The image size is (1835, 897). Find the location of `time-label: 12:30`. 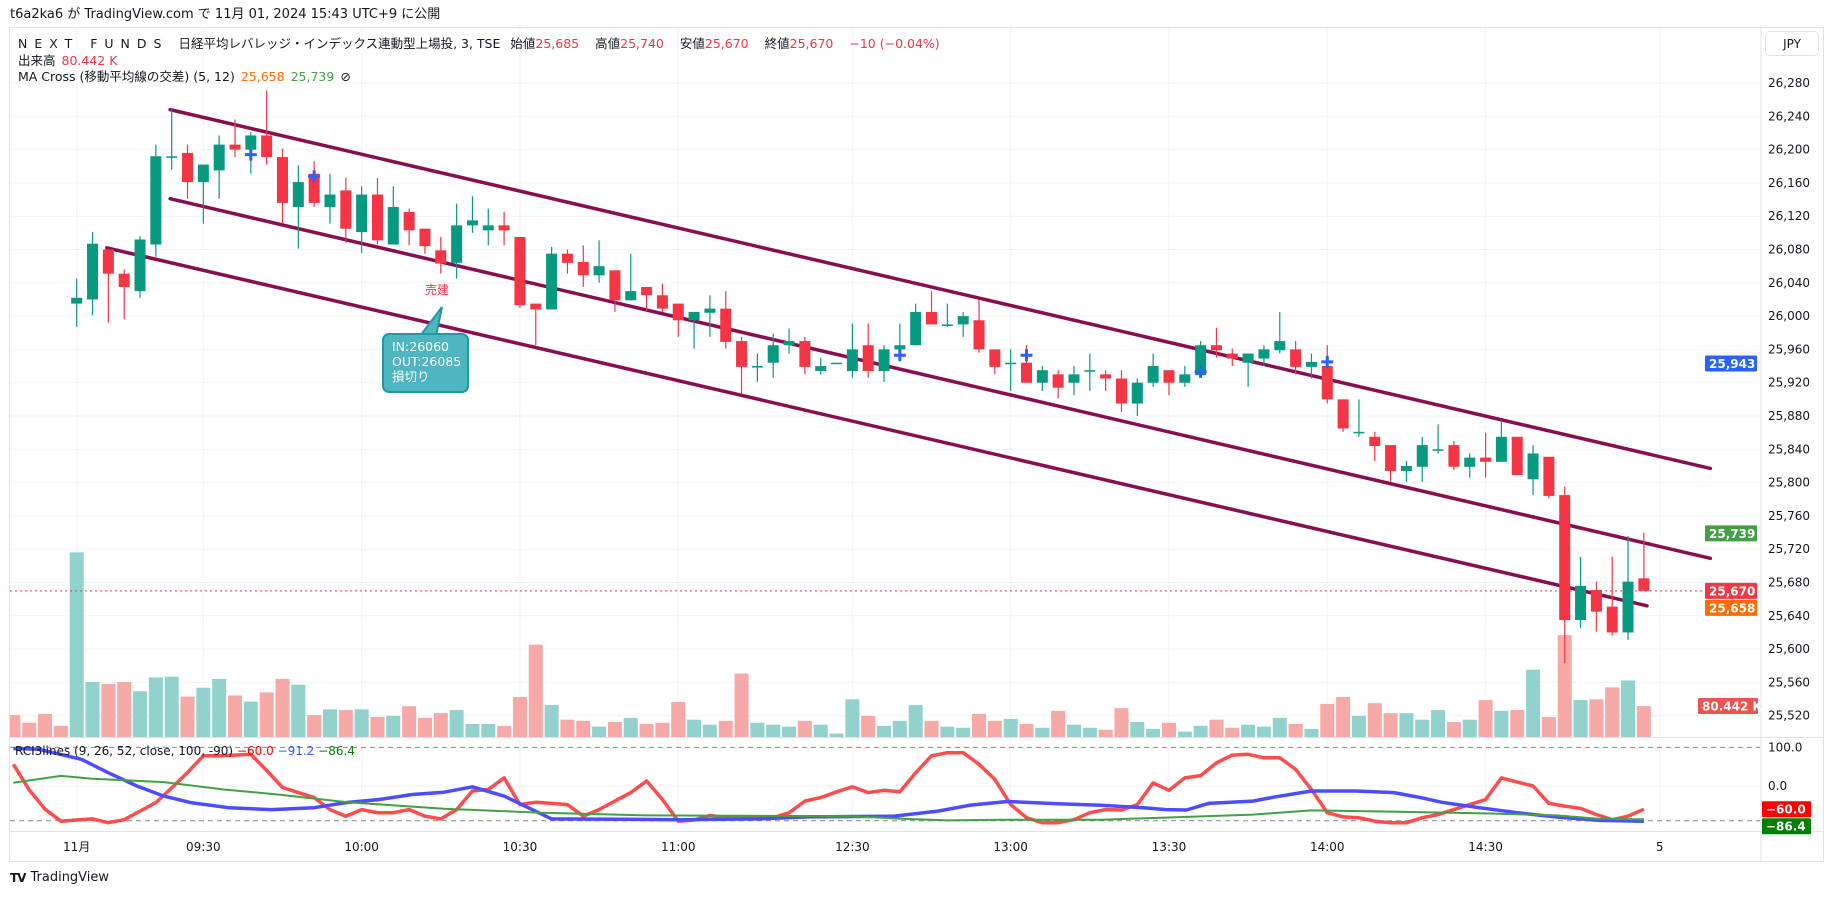

time-label: 12:30 is located at coordinates (852, 847).